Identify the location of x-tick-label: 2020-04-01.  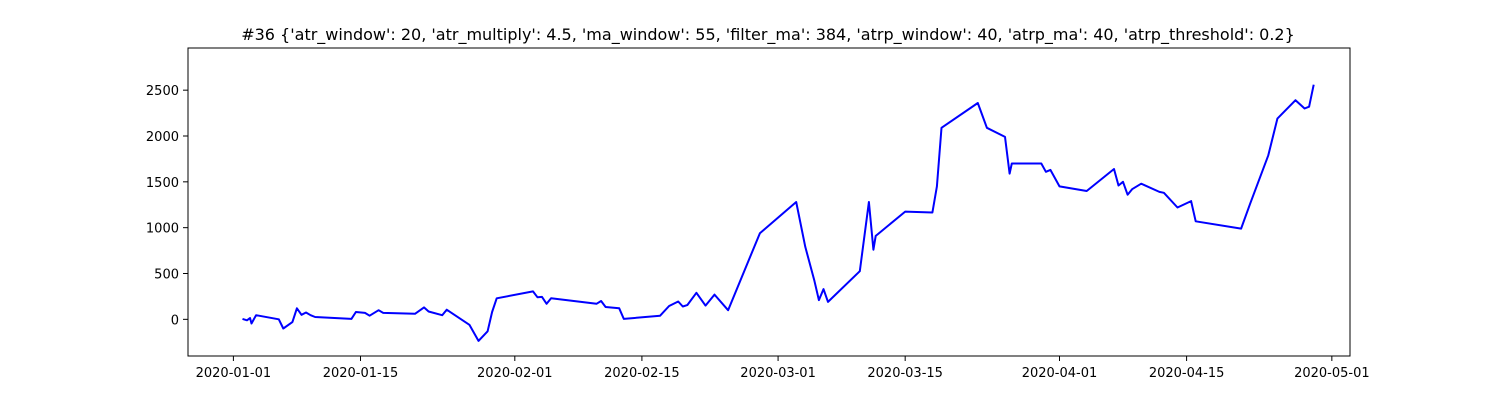
(1060, 373).